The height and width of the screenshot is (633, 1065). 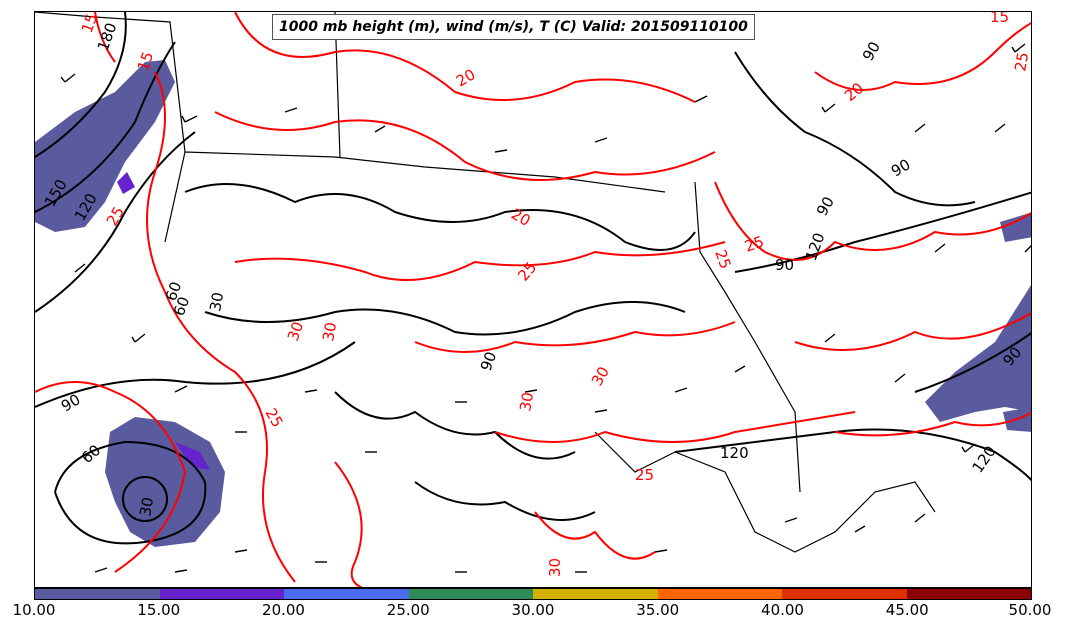 I want to click on colorbar-tick-label: 30.00, so click(x=533, y=610).